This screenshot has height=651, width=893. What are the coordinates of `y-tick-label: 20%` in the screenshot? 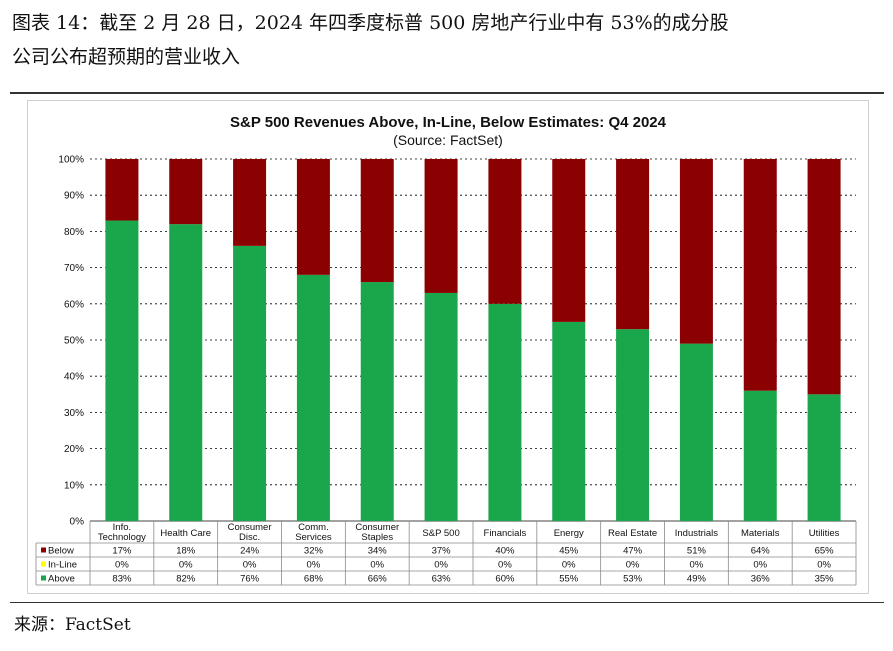 It's located at (74, 449).